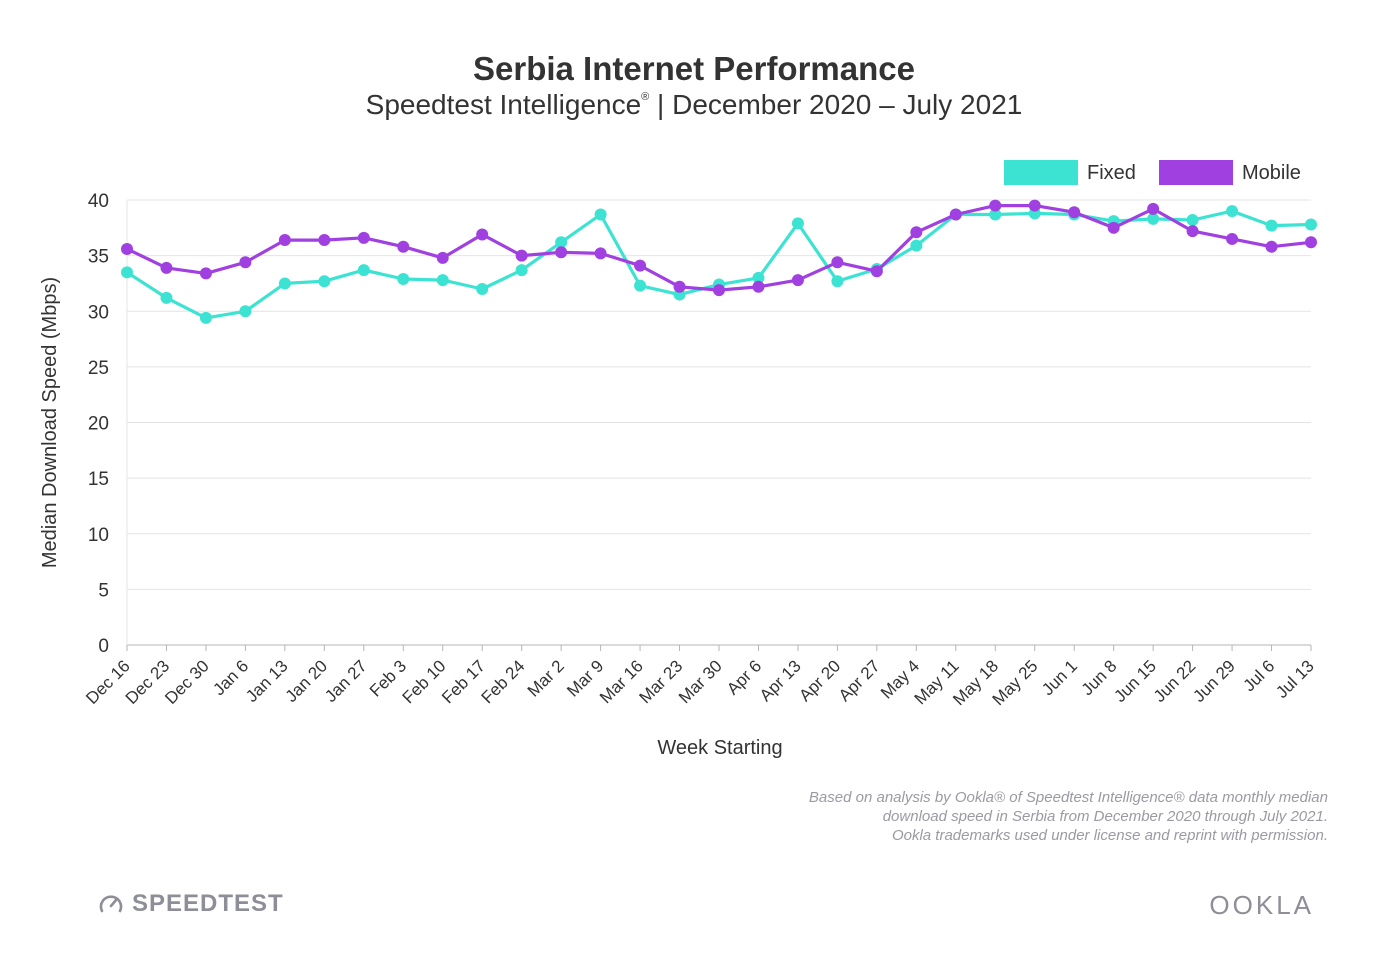  I want to click on x-tick-label: Feb 10, so click(424, 681).